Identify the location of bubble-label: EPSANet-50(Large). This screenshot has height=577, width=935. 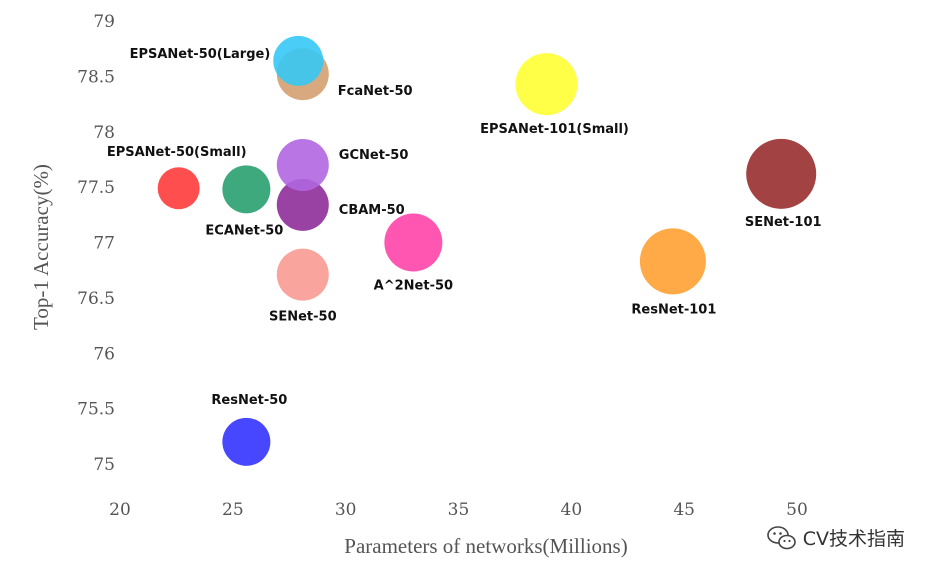
(200, 54).